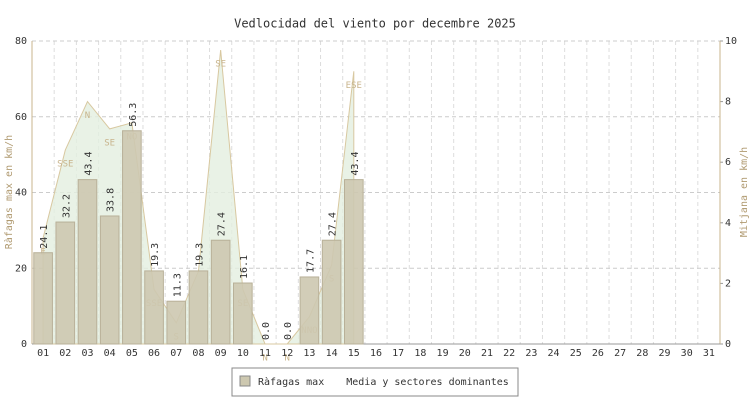 The width and height of the screenshot is (750, 404). Describe the element at coordinates (65, 353) in the screenshot. I see `x-tick-label: 02` at that location.